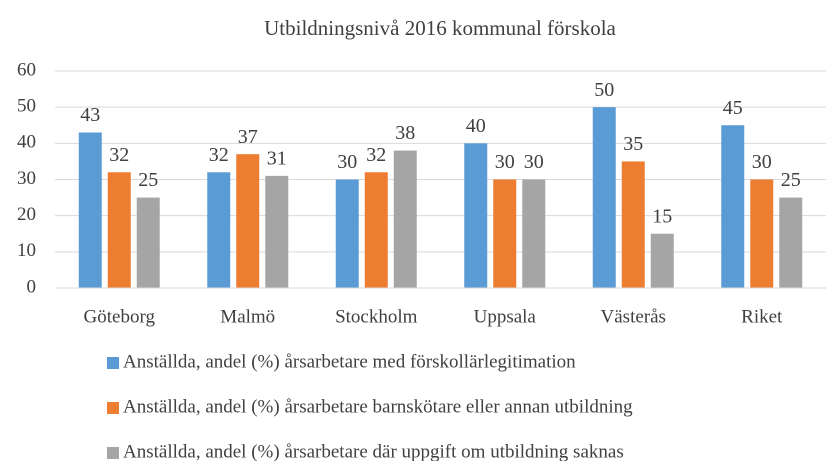  What do you see at coordinates (405, 133) in the screenshot?
I see `data-label: 38` at bounding box center [405, 133].